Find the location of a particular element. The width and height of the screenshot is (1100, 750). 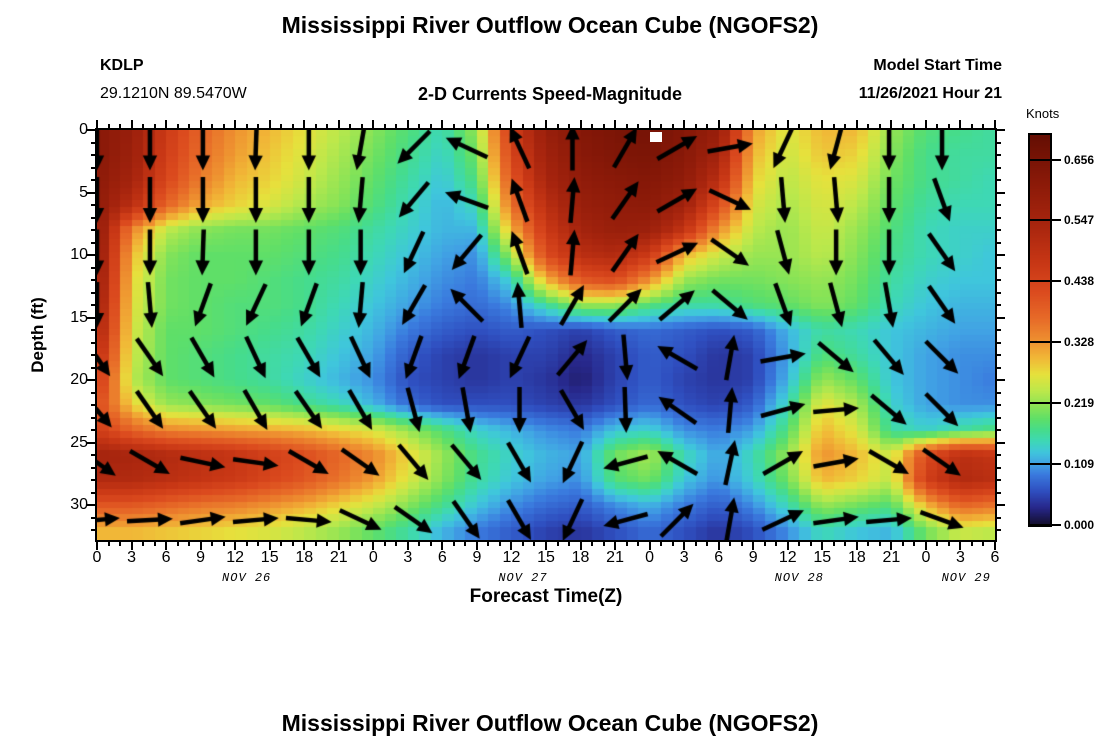

x-tick-label: 0 is located at coordinates (650, 557).